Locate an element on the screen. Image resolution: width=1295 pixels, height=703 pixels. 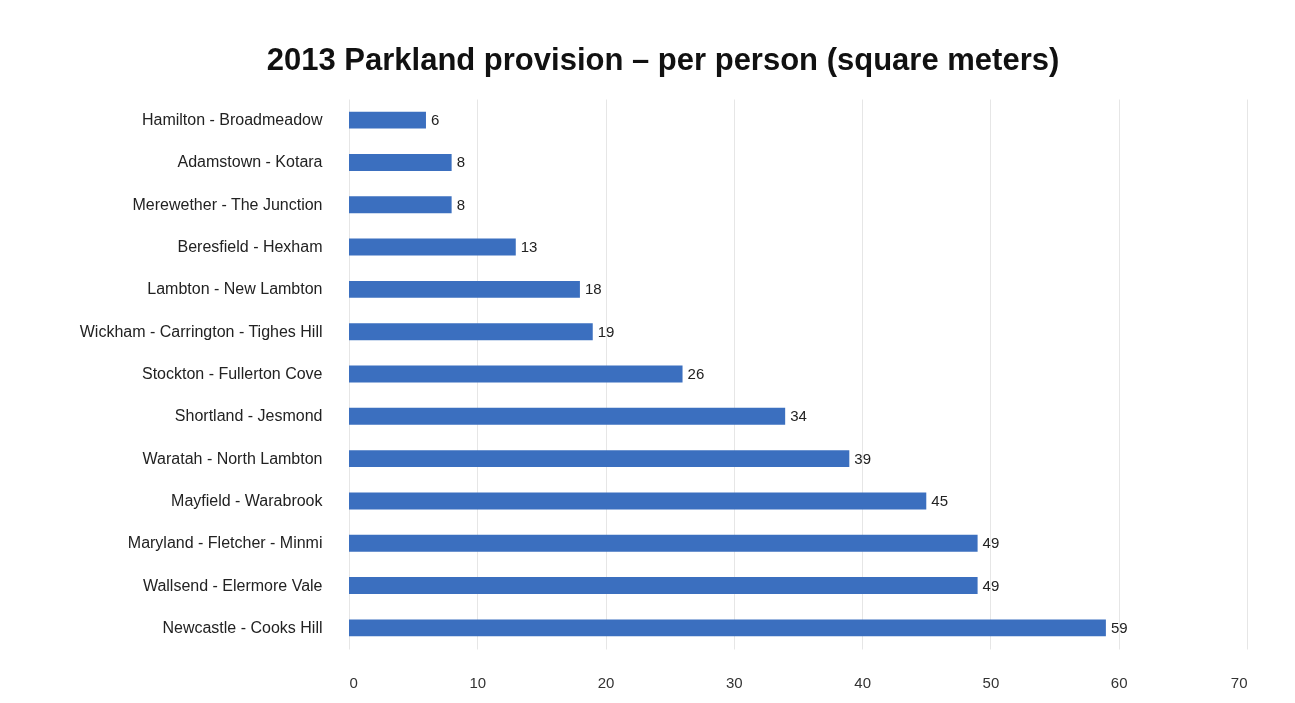
y-tick-label: Merewether - The Junction is located at coordinates (227, 204).